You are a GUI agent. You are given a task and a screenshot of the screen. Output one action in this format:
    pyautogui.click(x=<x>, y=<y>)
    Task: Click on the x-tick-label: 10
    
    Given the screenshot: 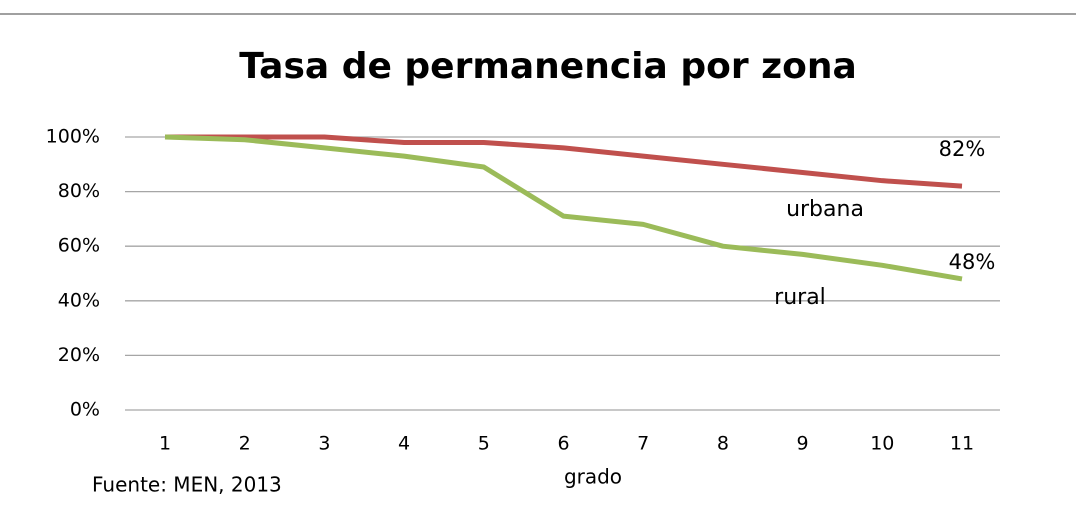 What is the action you would take?
    pyautogui.click(x=882, y=444)
    